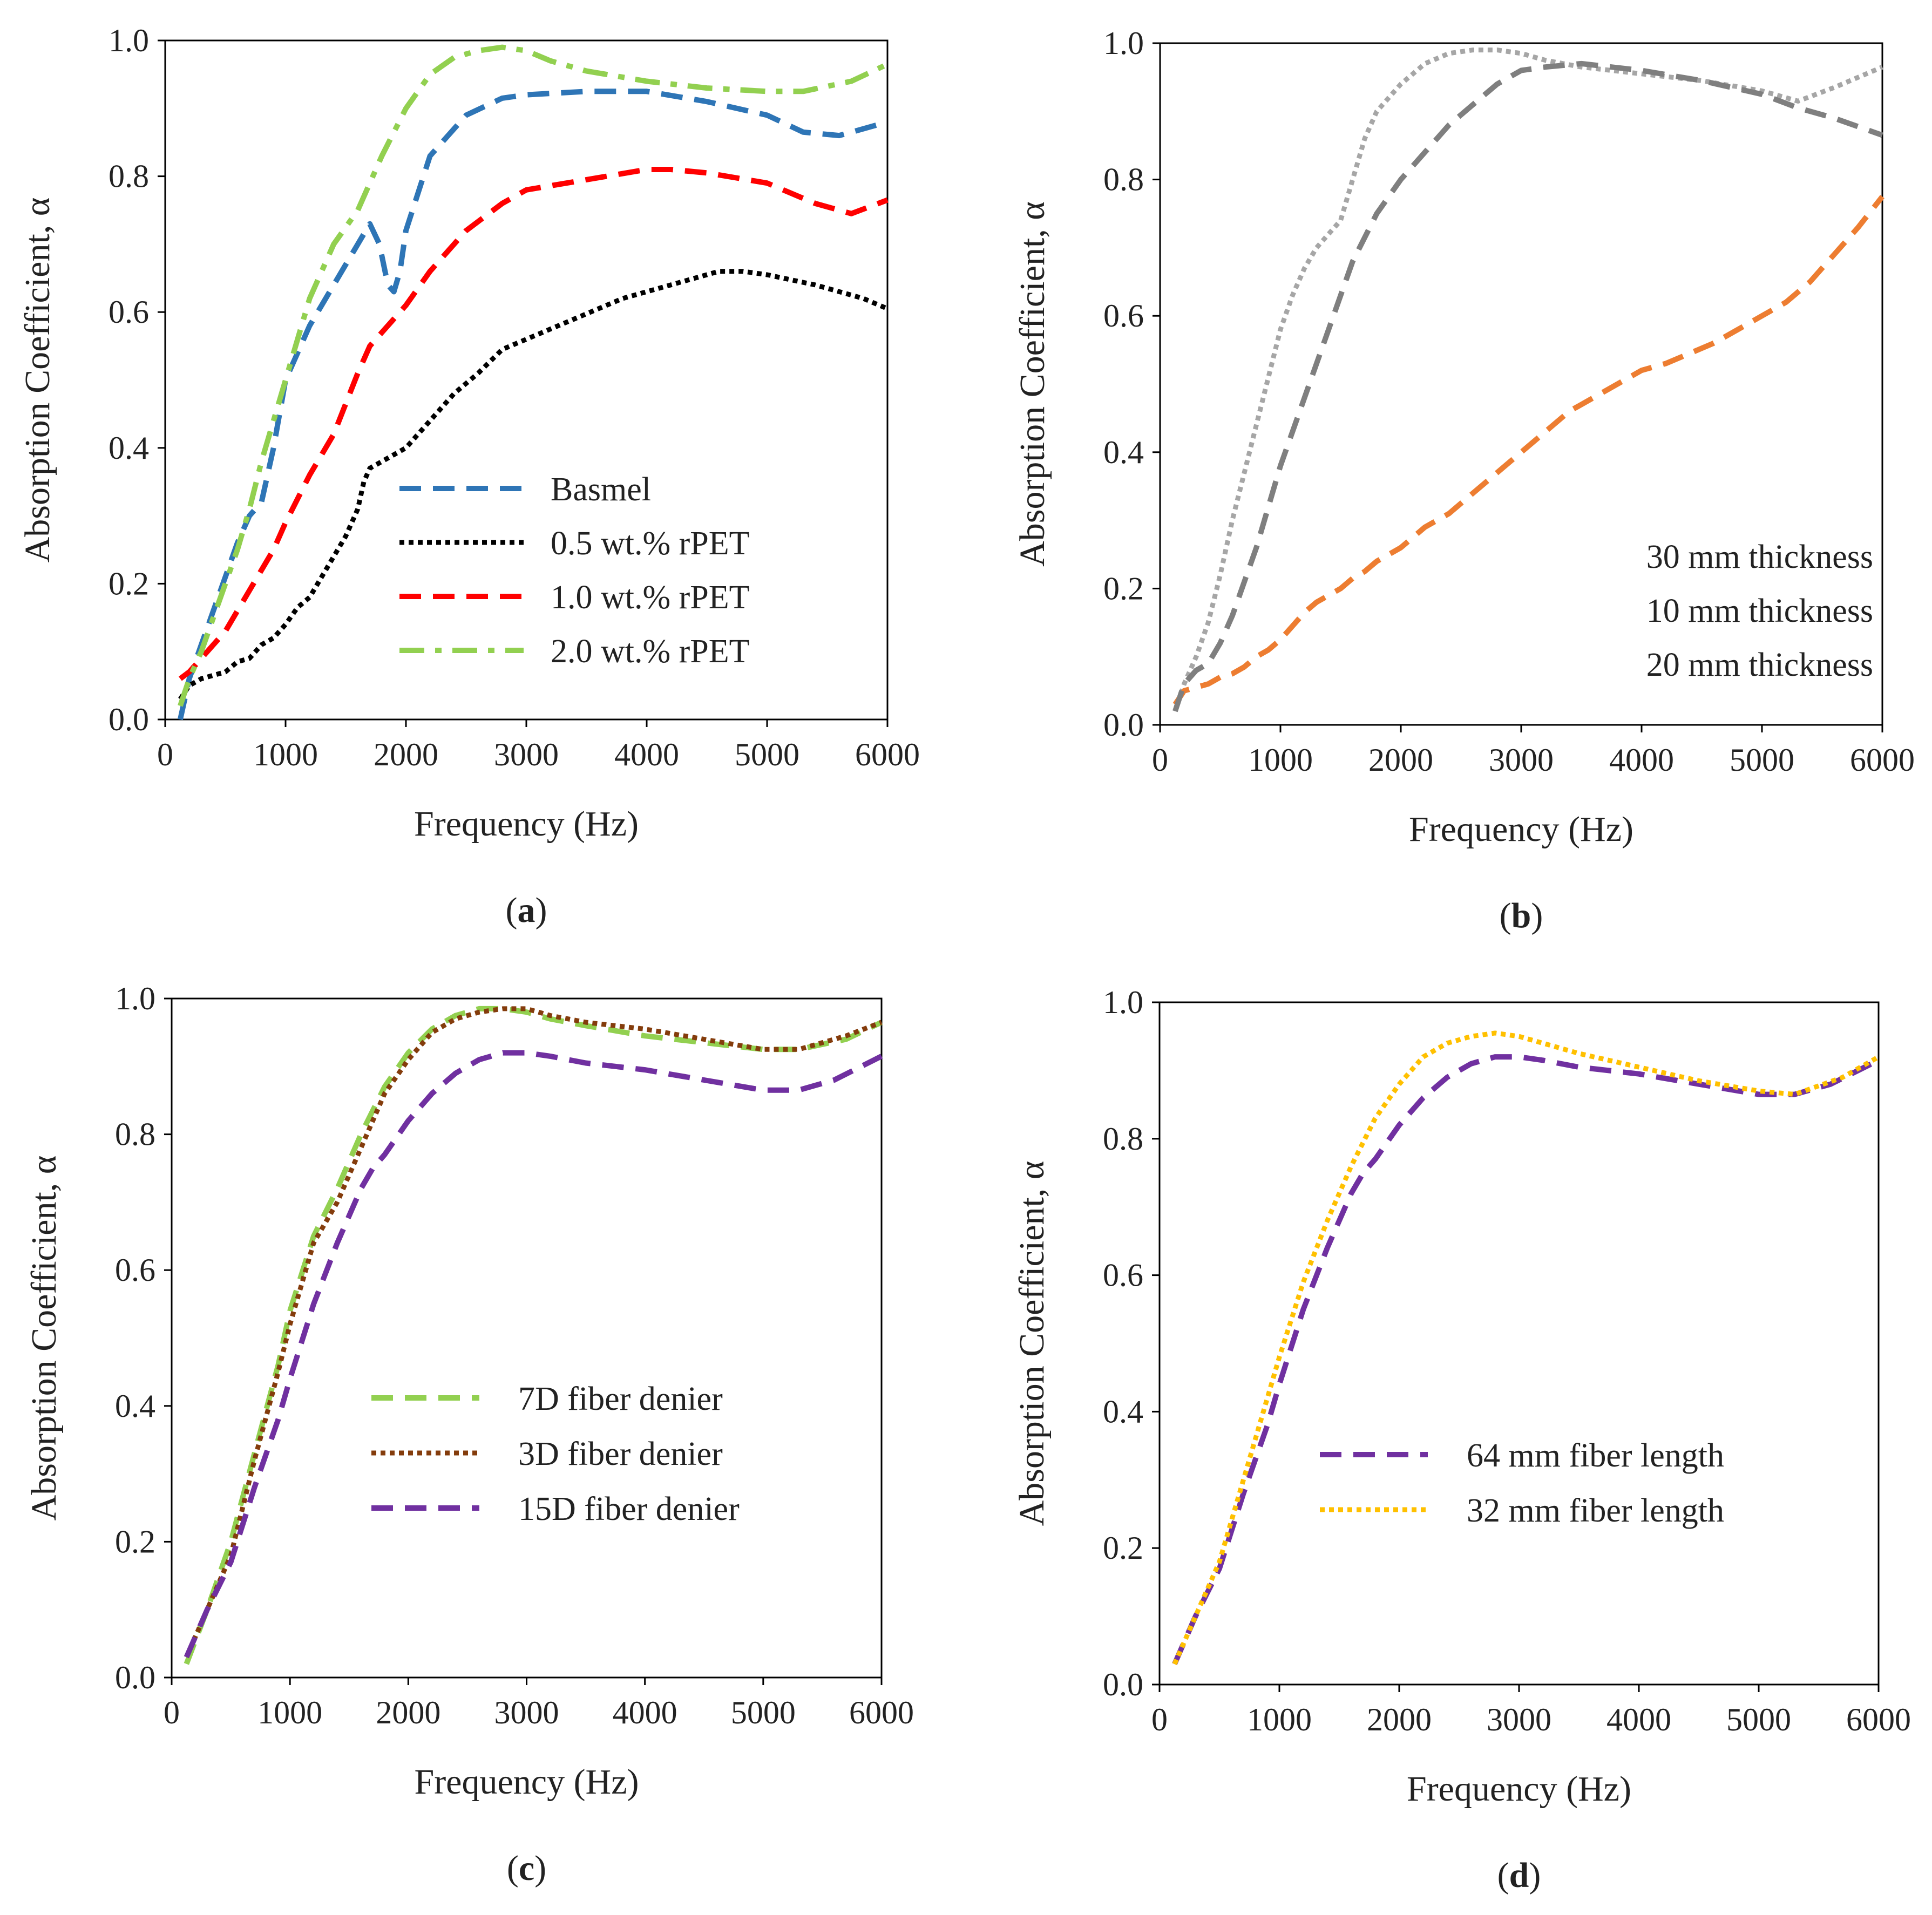  What do you see at coordinates (650, 651) in the screenshot?
I see `legend-label: 2.0 wt.% rPET` at bounding box center [650, 651].